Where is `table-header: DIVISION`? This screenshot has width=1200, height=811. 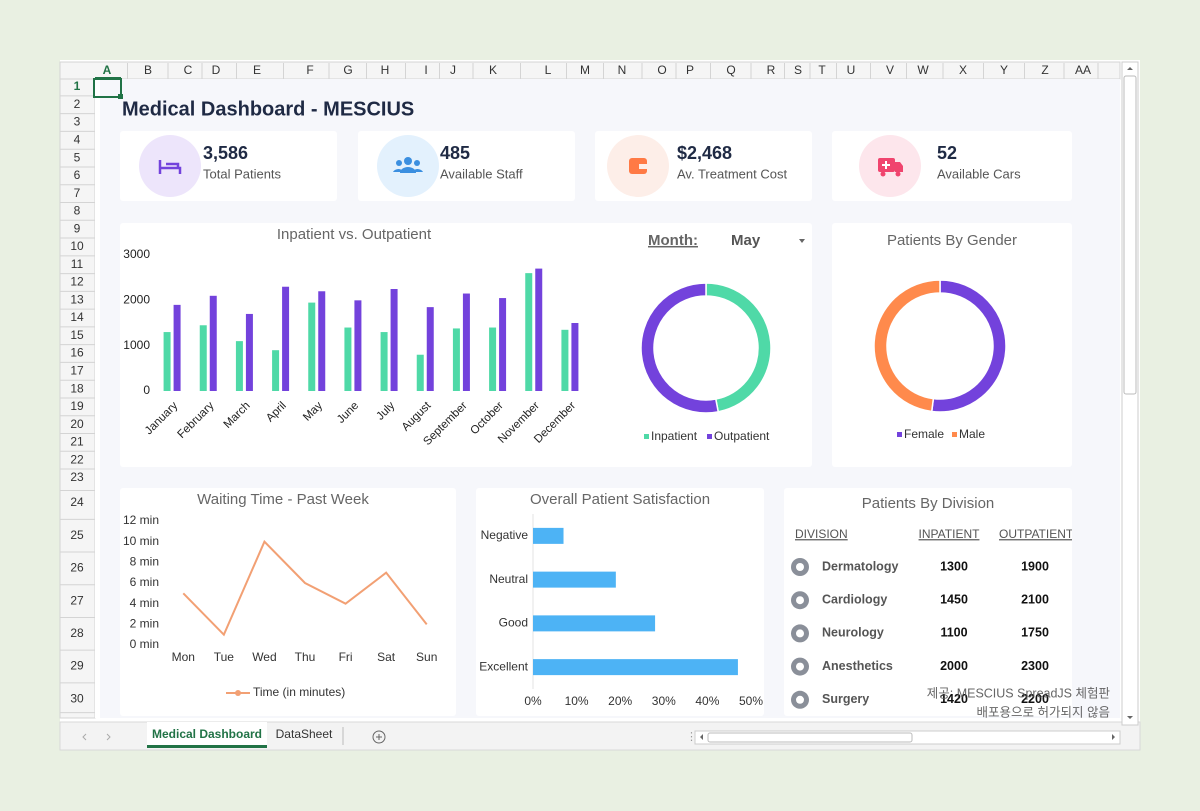
table-header: DIVISION is located at coordinates (821, 534).